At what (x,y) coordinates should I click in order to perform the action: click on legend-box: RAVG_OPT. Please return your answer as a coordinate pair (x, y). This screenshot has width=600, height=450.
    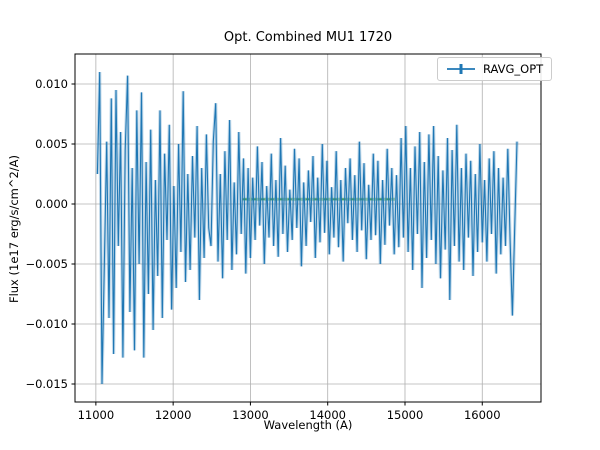
    Looking at the image, I should click on (495, 69).